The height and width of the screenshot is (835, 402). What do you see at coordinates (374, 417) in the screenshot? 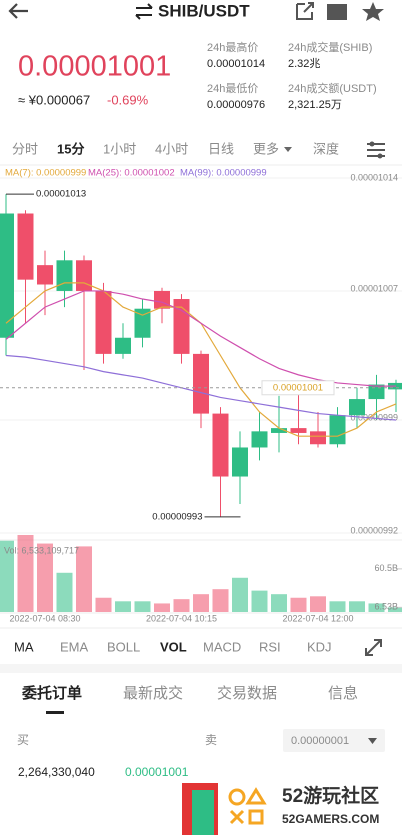
I see `y-tick-label: 0.00000999` at bounding box center [374, 417].